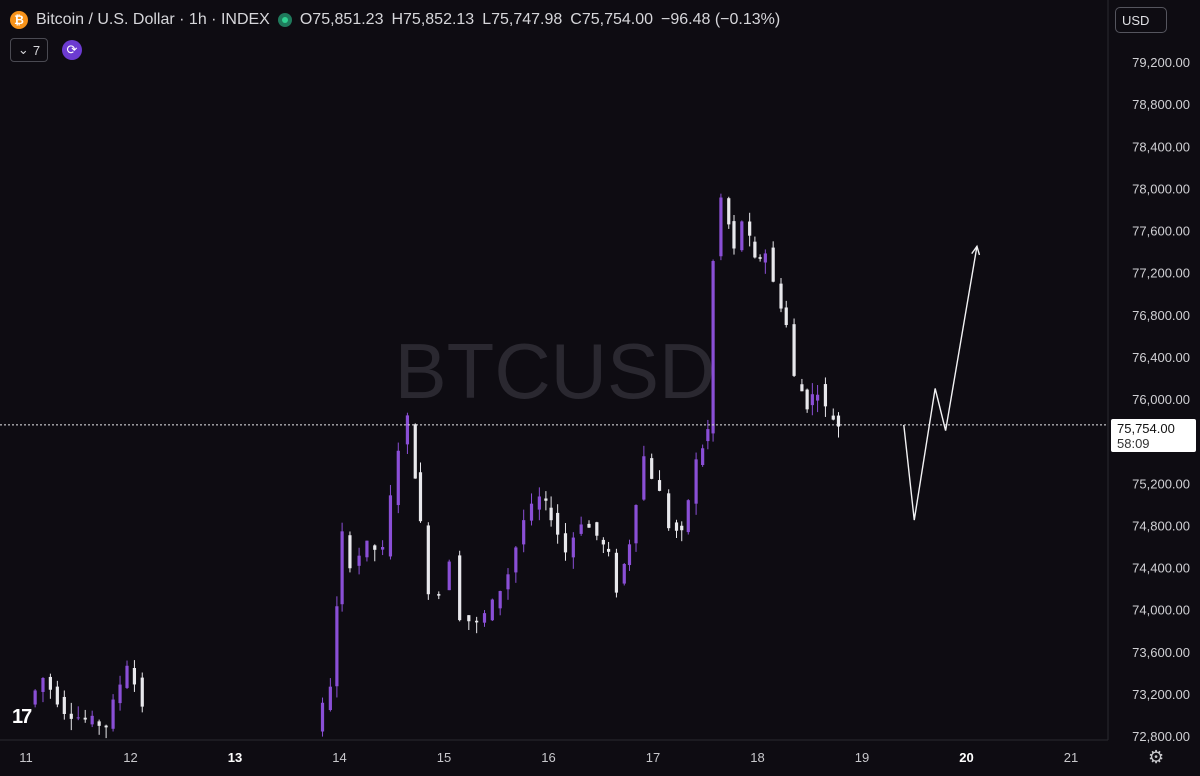 This screenshot has height=776, width=1200. I want to click on projection-arrowhead, so click(976, 250).